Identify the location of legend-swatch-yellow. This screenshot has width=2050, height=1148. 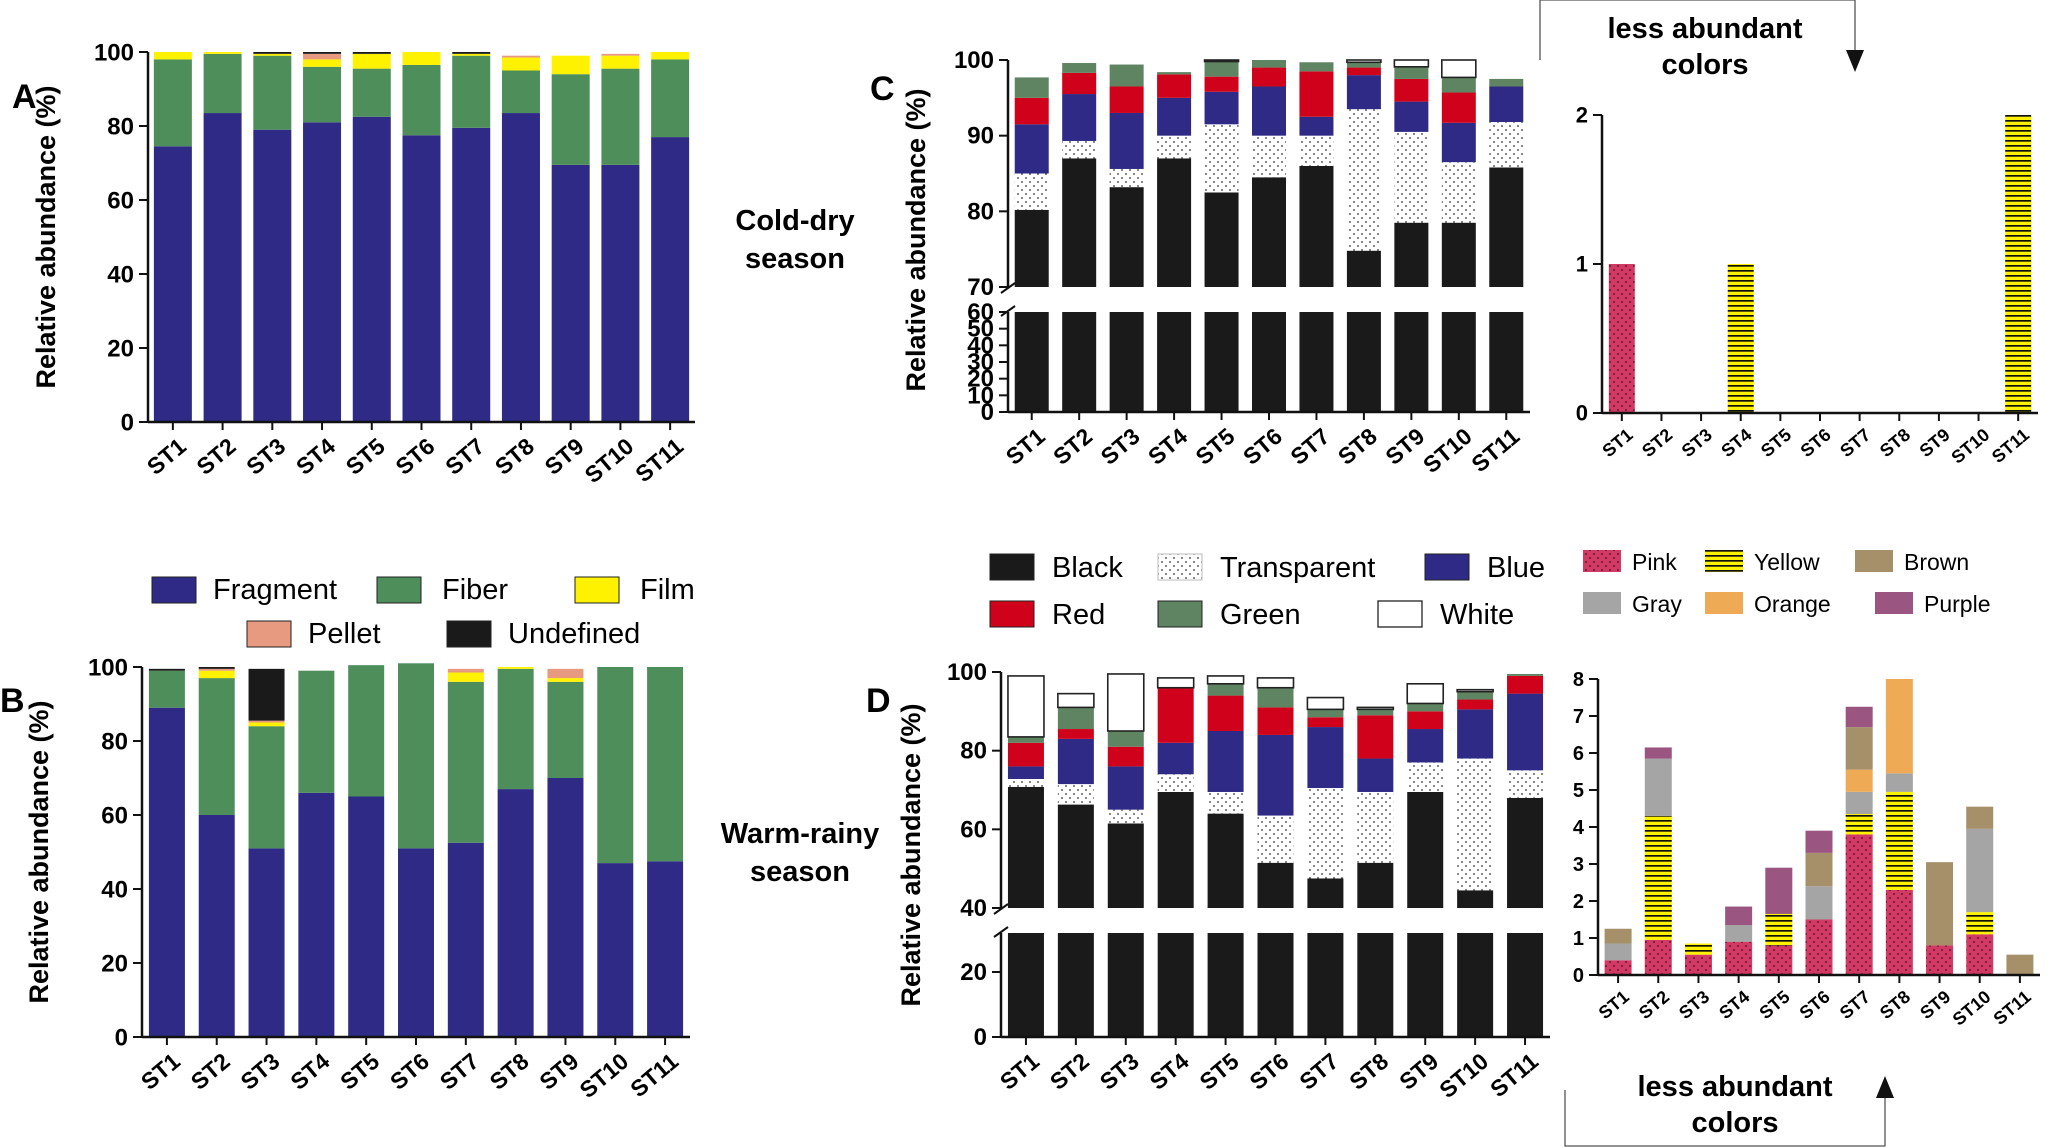
(1724, 561).